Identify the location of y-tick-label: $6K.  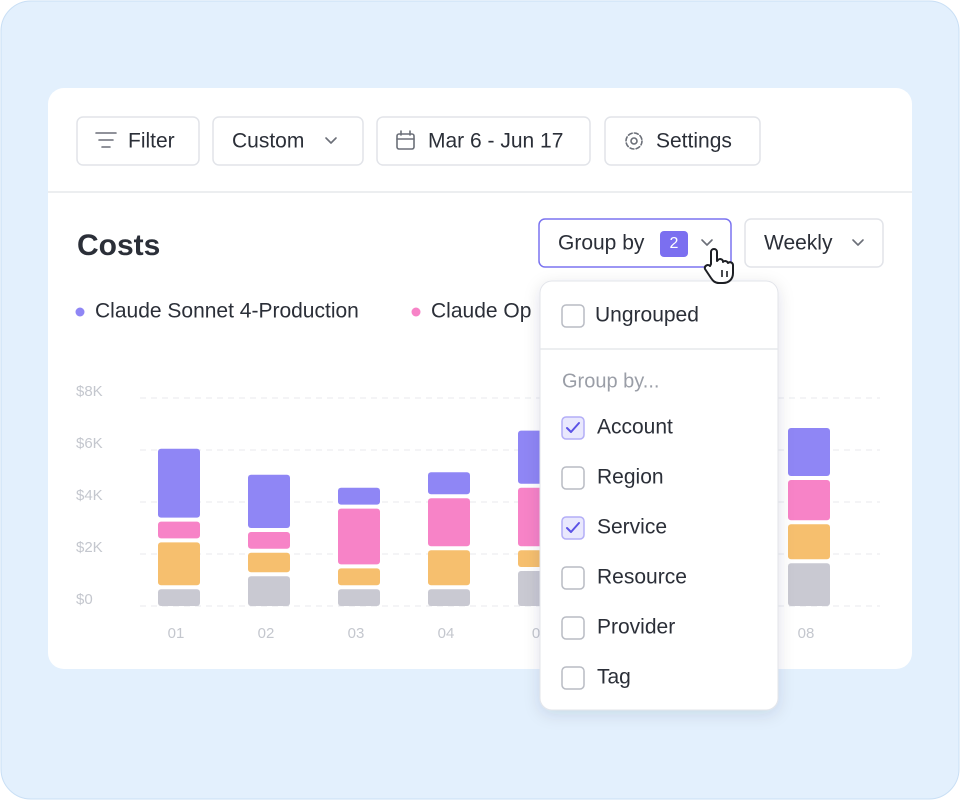
(89, 443).